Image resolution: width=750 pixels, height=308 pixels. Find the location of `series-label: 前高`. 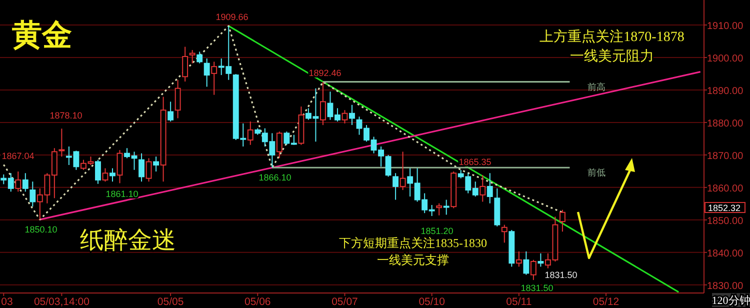

series-label: 前高 is located at coordinates (597, 87).